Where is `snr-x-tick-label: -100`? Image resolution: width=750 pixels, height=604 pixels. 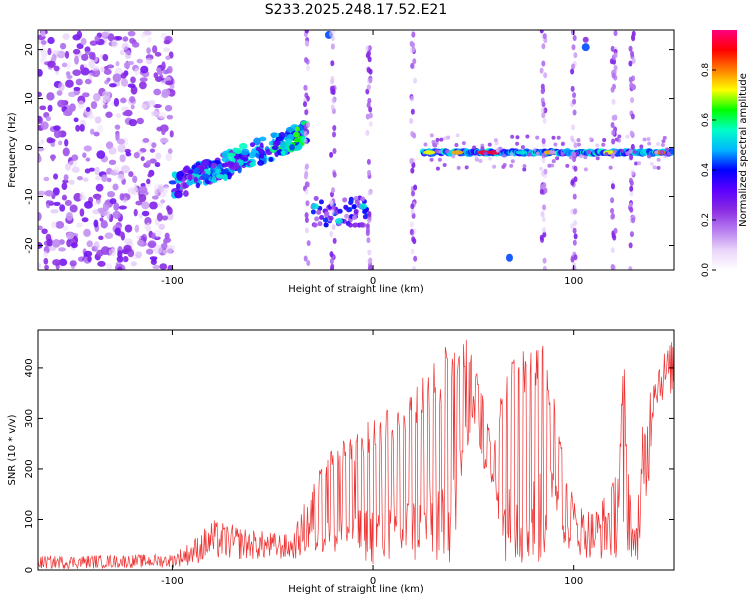 snr-x-tick-label: -100 is located at coordinates (172, 581).